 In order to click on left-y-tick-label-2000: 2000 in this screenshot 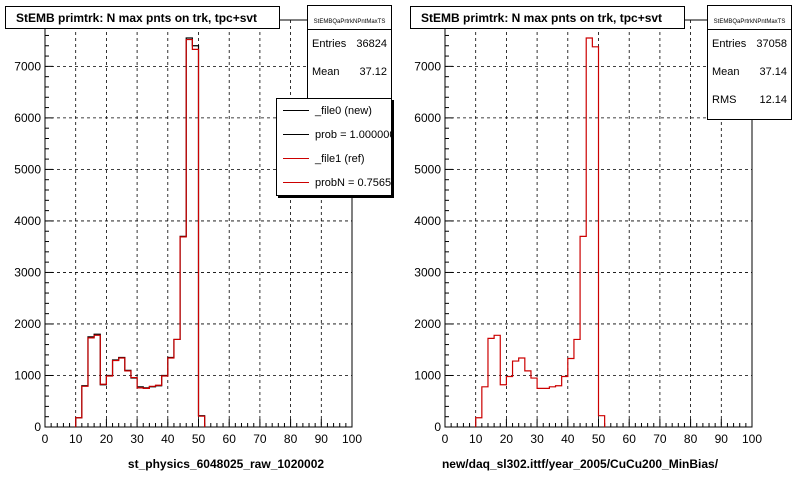, I will do `click(27, 324)`.